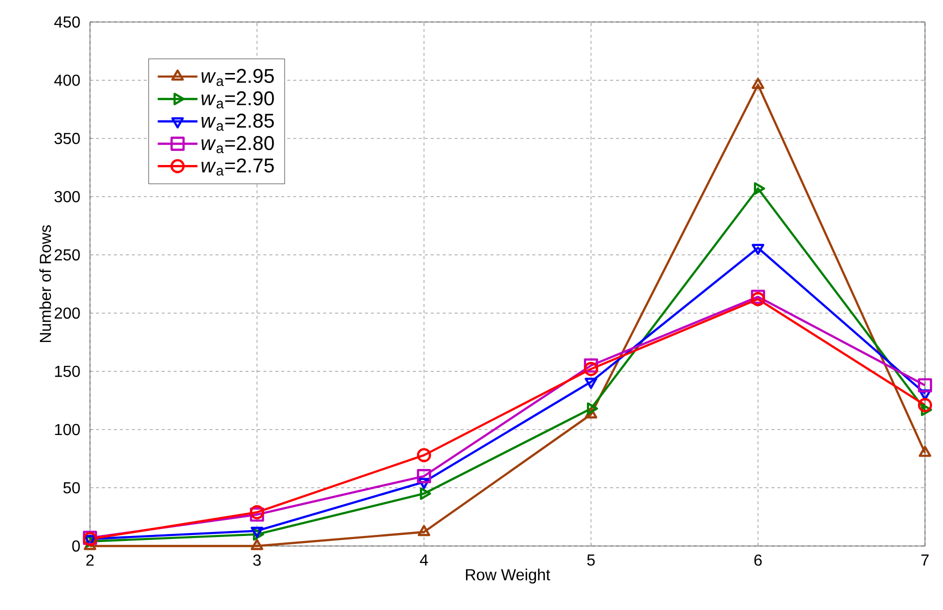 Image resolution: width=943 pixels, height=610 pixels. What do you see at coordinates (67, 22) in the screenshot?
I see `y-tick-label: 450` at bounding box center [67, 22].